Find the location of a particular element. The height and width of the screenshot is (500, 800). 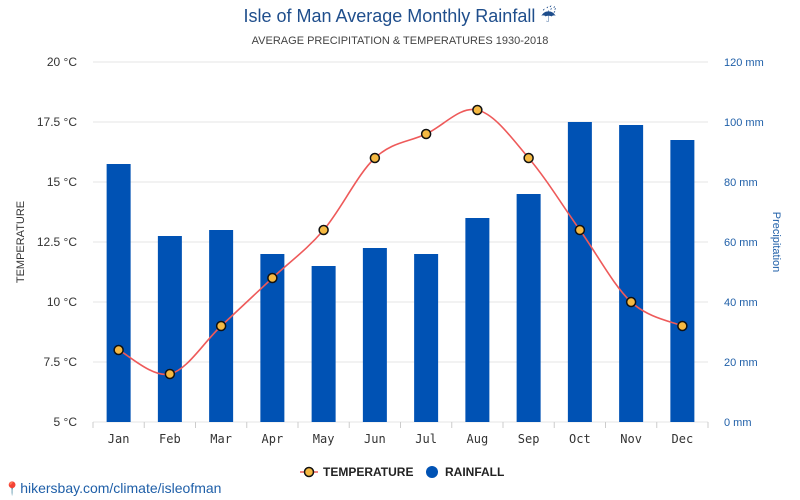

left-tick-label: 17.5 °C is located at coordinates (57, 122).